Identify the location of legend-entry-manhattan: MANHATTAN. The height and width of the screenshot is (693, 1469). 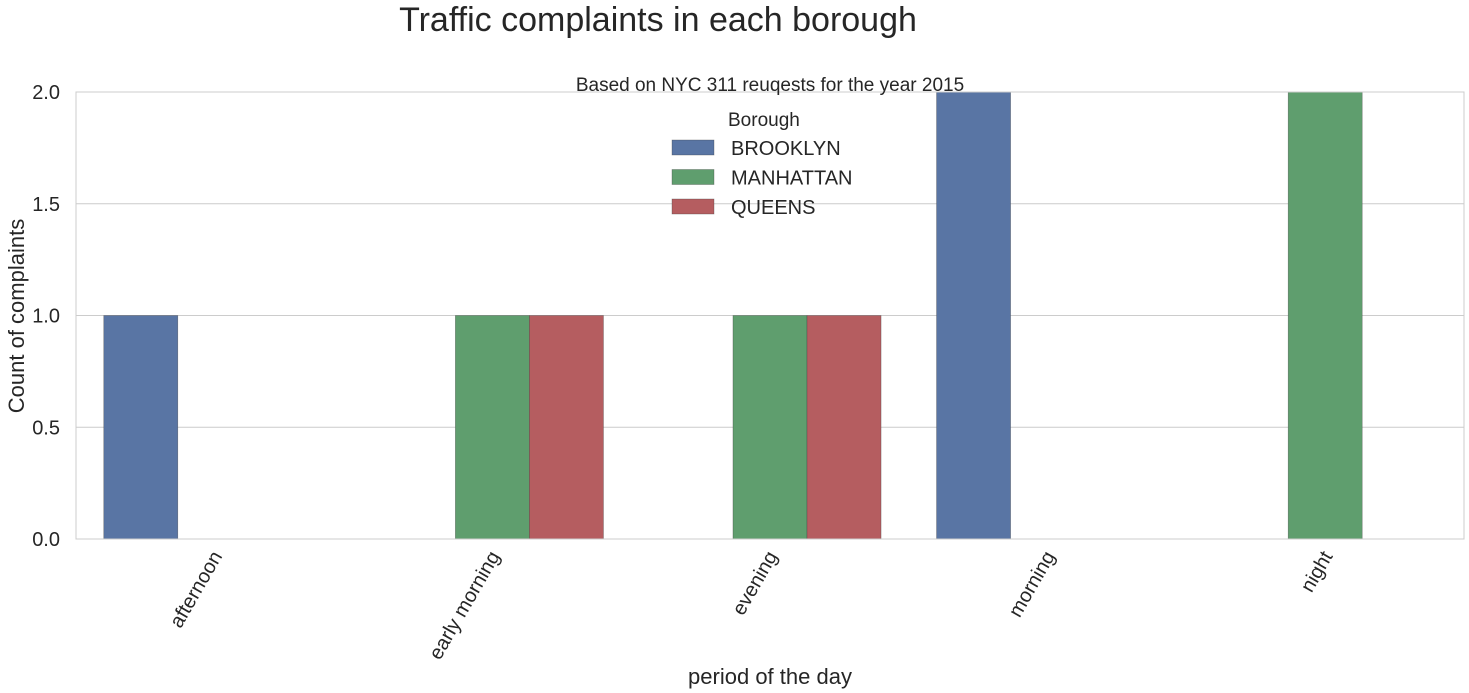
(791, 179).